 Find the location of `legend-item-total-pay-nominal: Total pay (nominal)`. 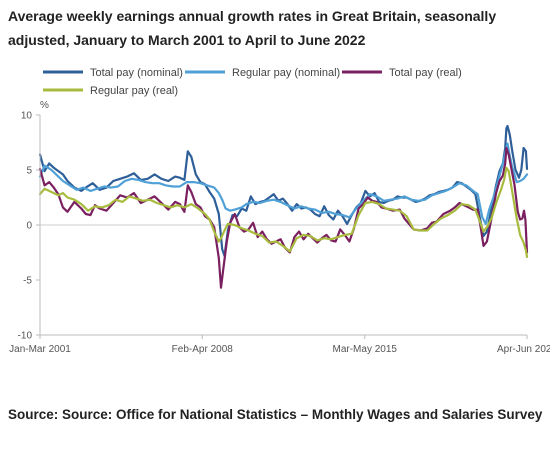

legend-item-total-pay-nominal: Total pay (nominal) is located at coordinates (113, 73).